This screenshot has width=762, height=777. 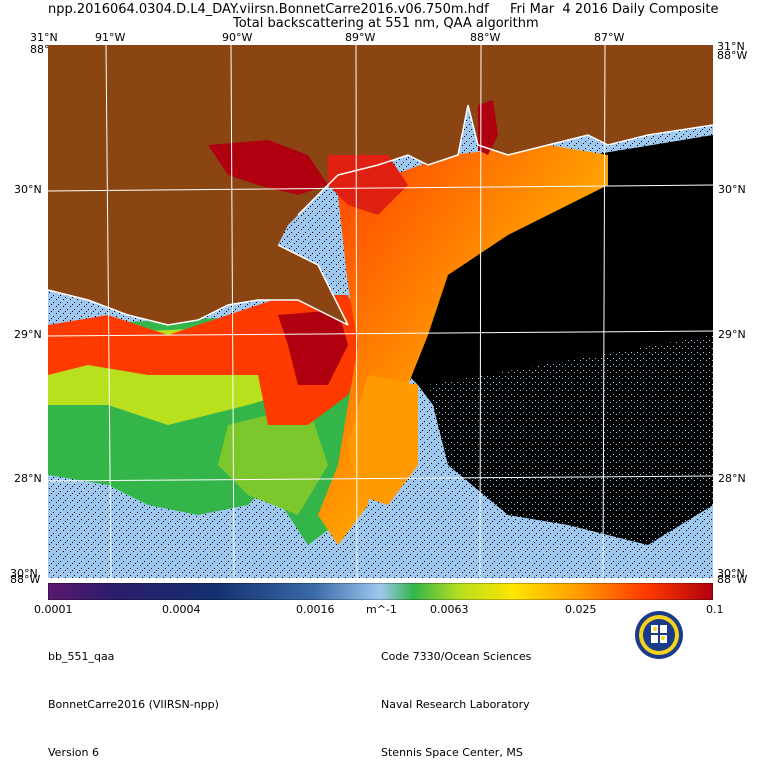 I want to click on org-location: Stennis Space Center, MS, so click(x=452, y=752).